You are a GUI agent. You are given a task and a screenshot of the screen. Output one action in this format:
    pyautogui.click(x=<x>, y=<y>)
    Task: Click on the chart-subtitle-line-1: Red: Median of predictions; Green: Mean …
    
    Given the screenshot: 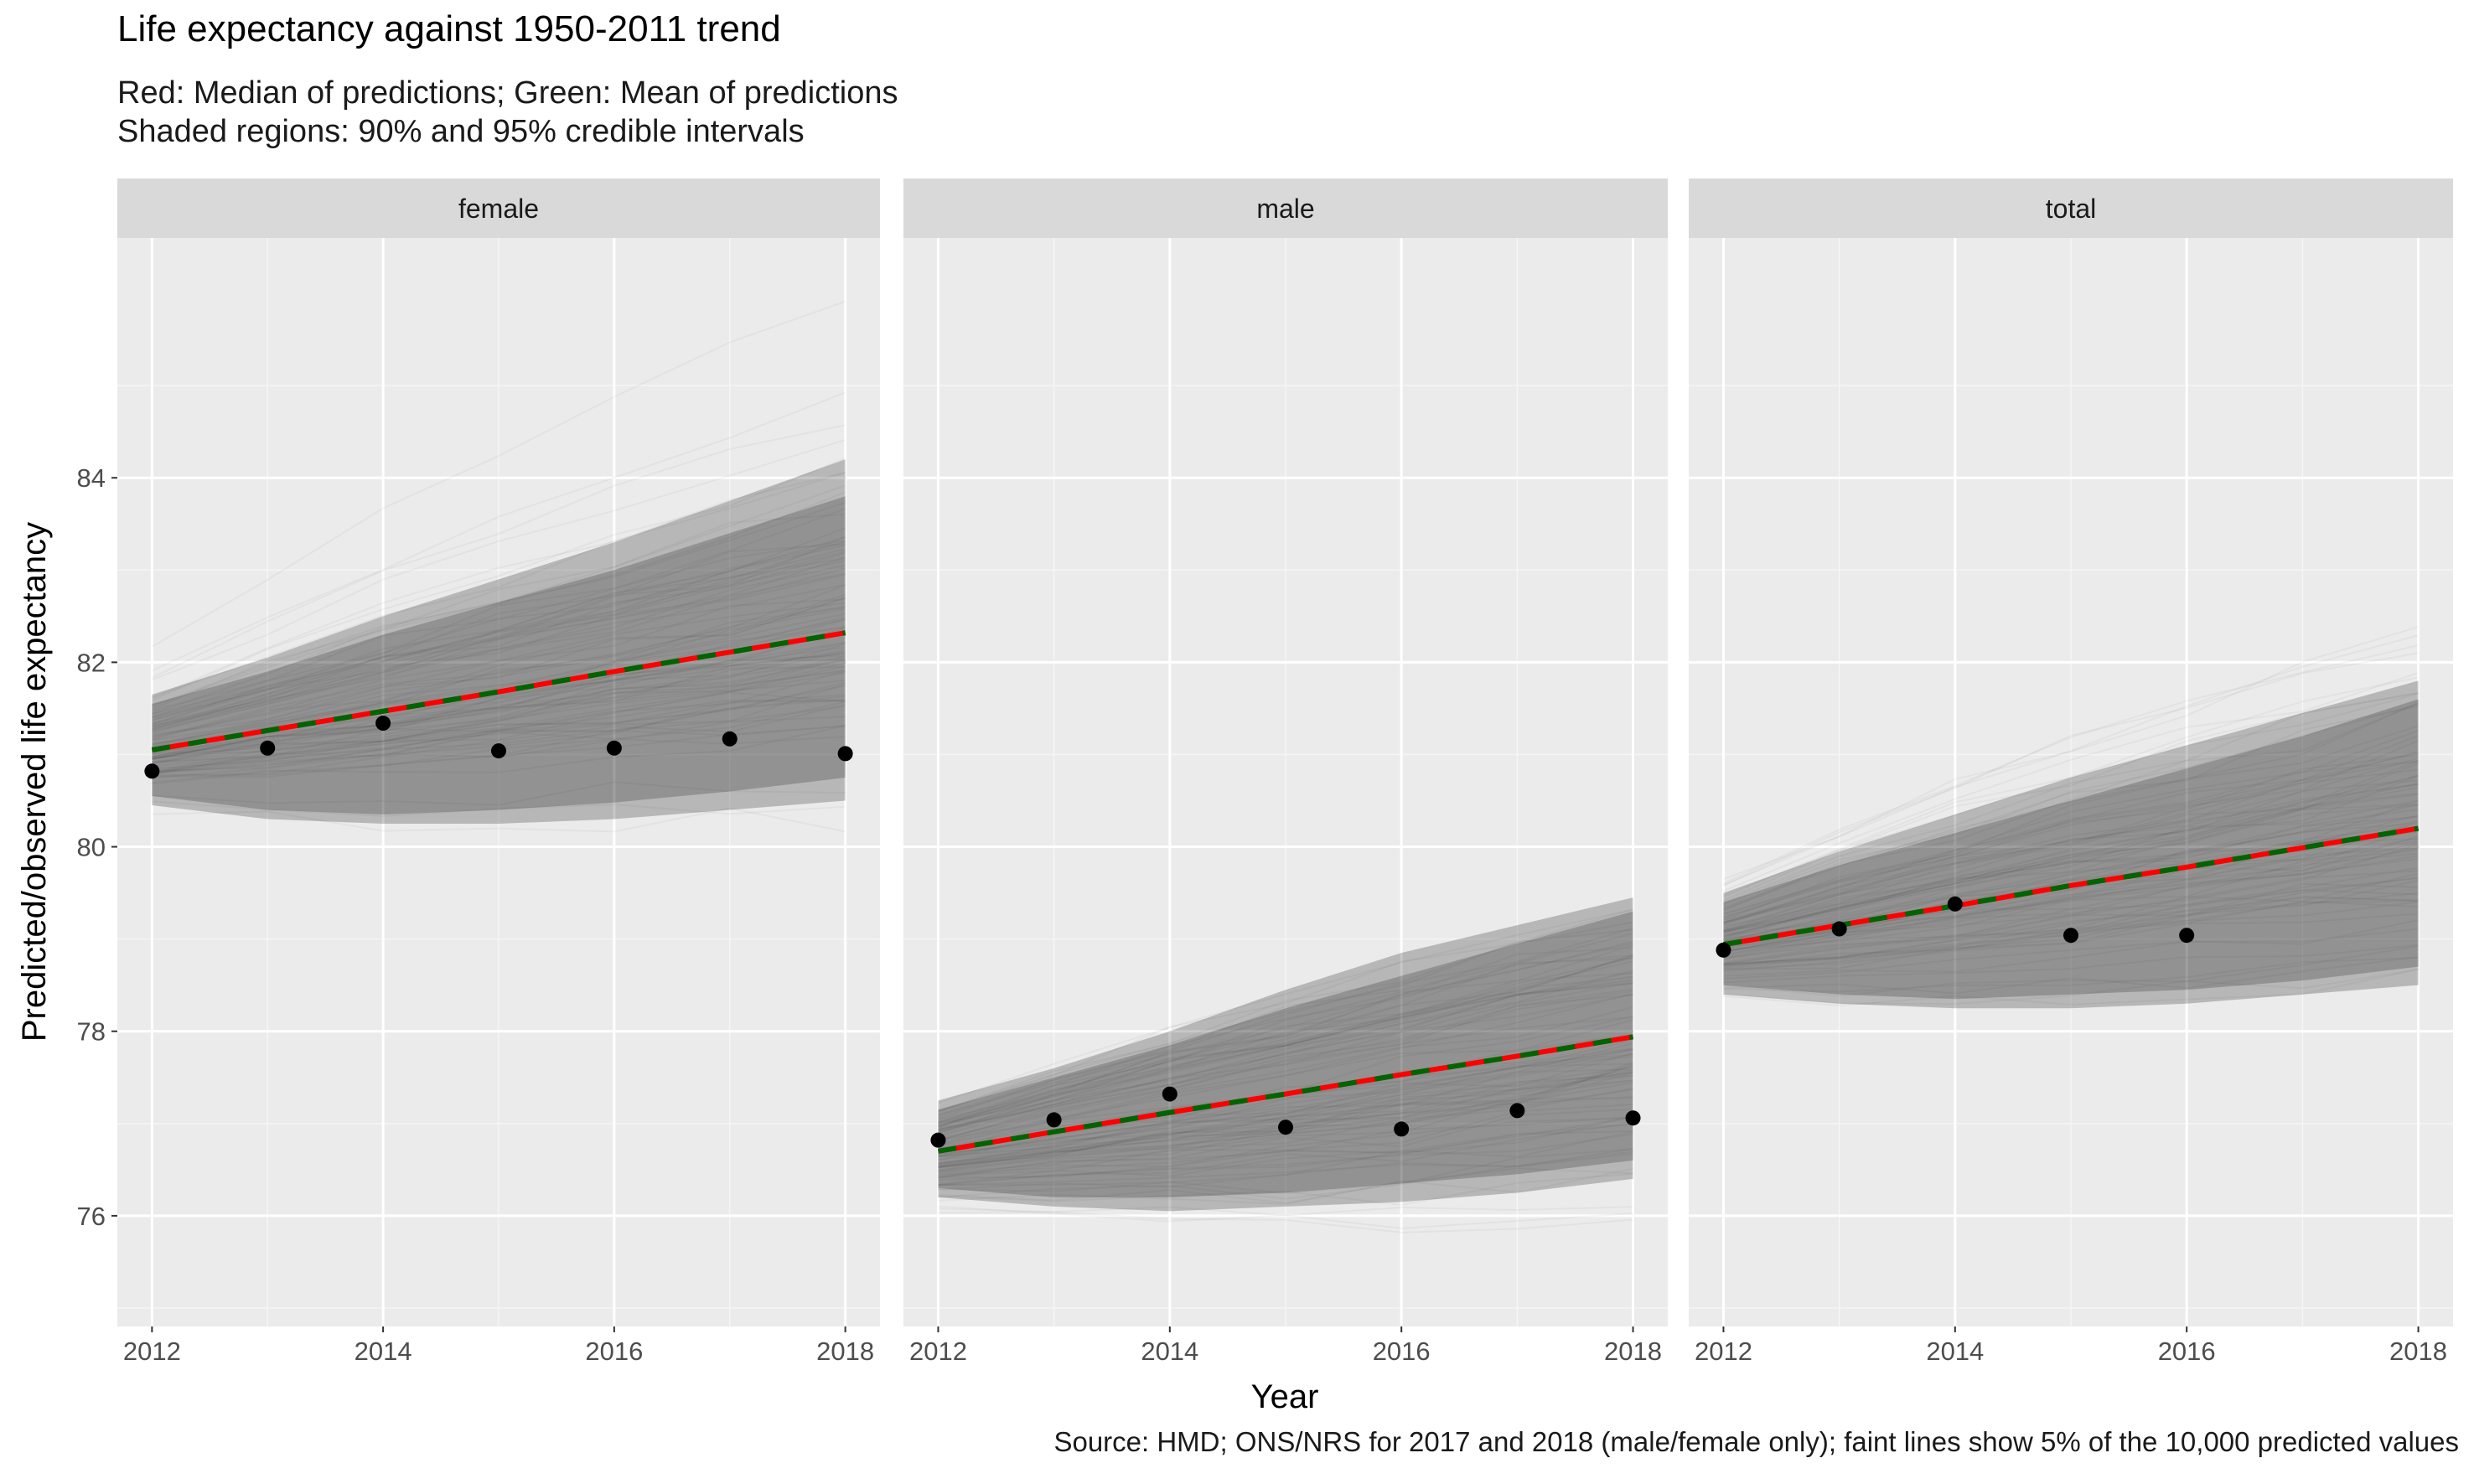 What is the action you would take?
    pyautogui.click(x=507, y=93)
    